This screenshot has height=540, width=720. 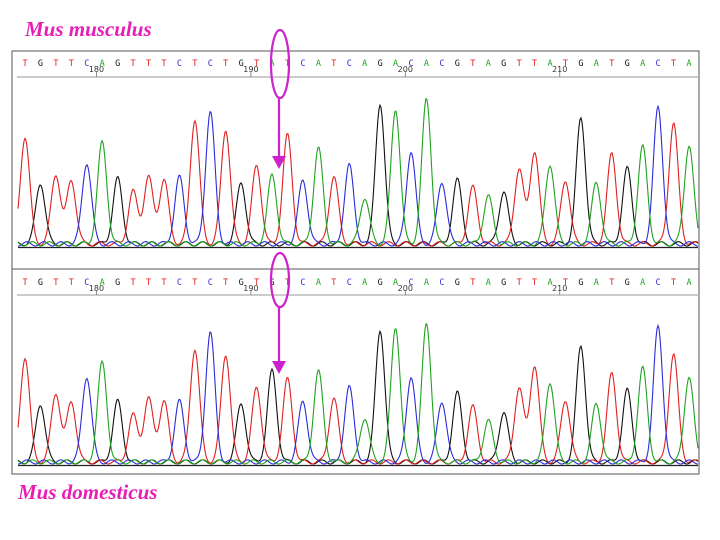 What do you see at coordinates (279, 367) in the screenshot?
I see `snp-arrowhead-bottom` at bounding box center [279, 367].